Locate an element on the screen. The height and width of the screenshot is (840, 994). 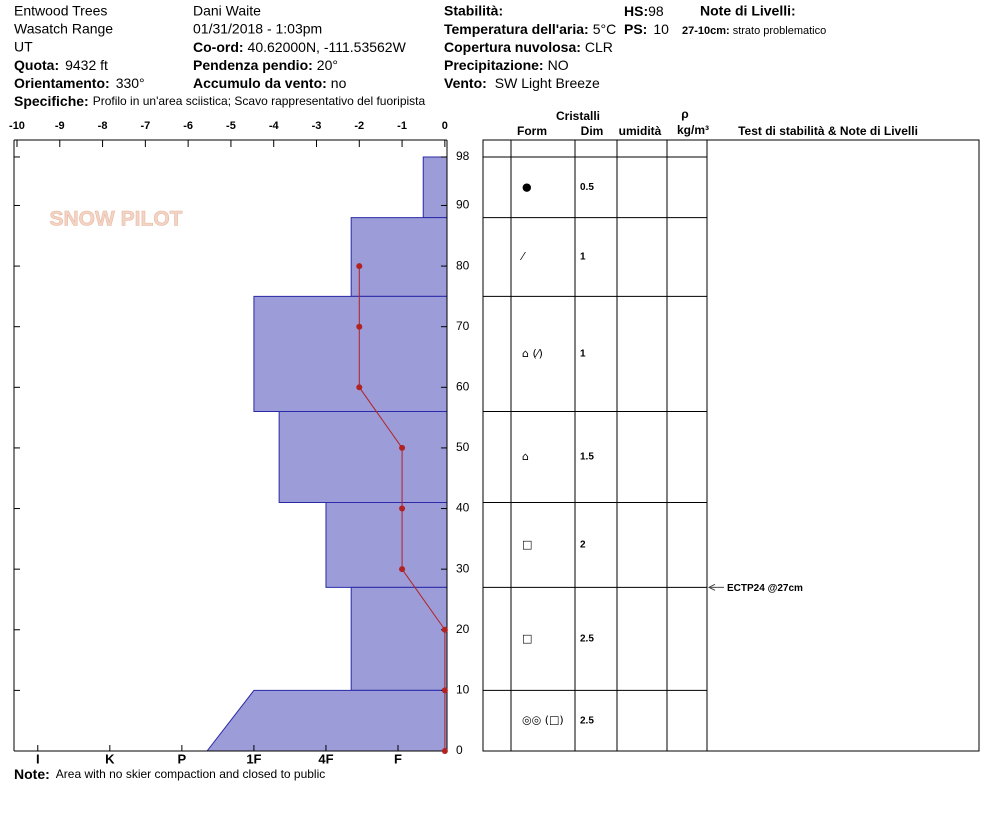
label: Vento: is located at coordinates (465, 83).